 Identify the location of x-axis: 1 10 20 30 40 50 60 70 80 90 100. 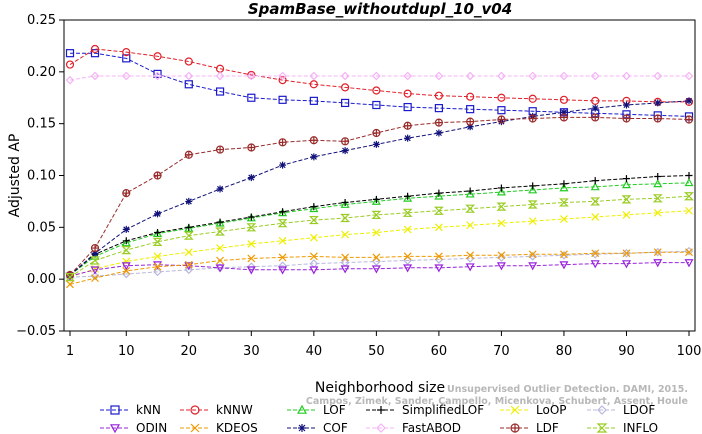
(383, 345).